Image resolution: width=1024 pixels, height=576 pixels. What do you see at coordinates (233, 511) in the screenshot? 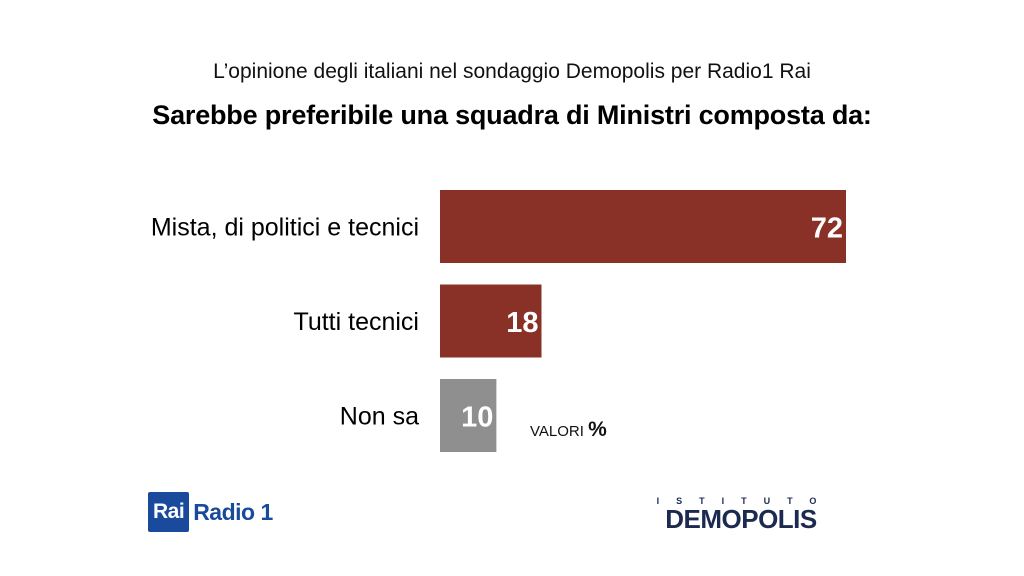
I see `radio1-logo-text: Radio 1` at bounding box center [233, 511].